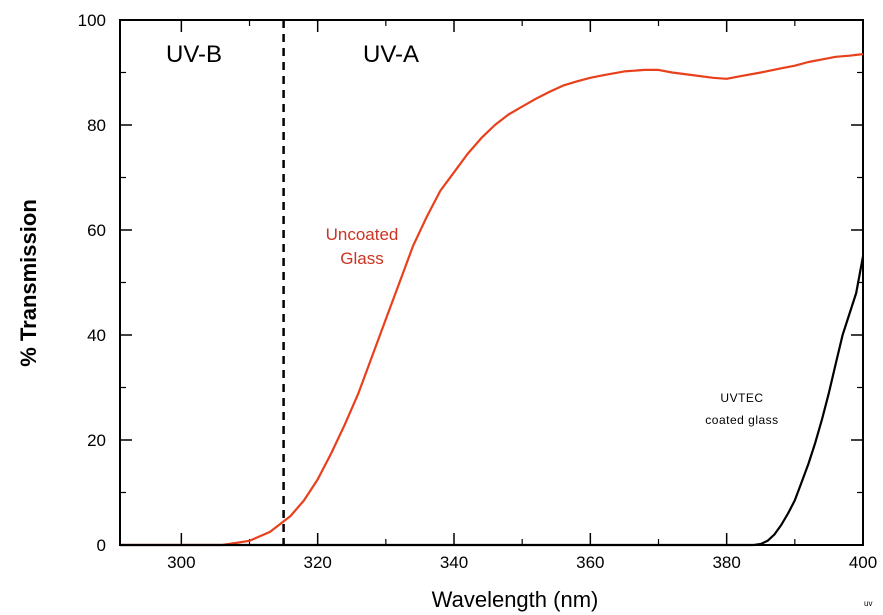  Describe the element at coordinates (96, 230) in the screenshot. I see `y-tick-label-60: 60` at that location.